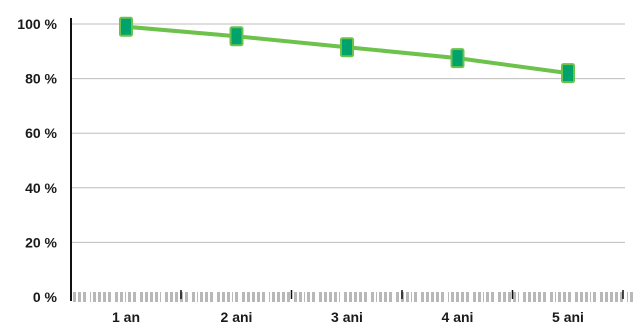 The height and width of the screenshot is (327, 638). What do you see at coordinates (37, 160) in the screenshot?
I see `y-axis-tick-labels: 0 % 20 % 40 % 60 % 80 % 100 %` at bounding box center [37, 160].